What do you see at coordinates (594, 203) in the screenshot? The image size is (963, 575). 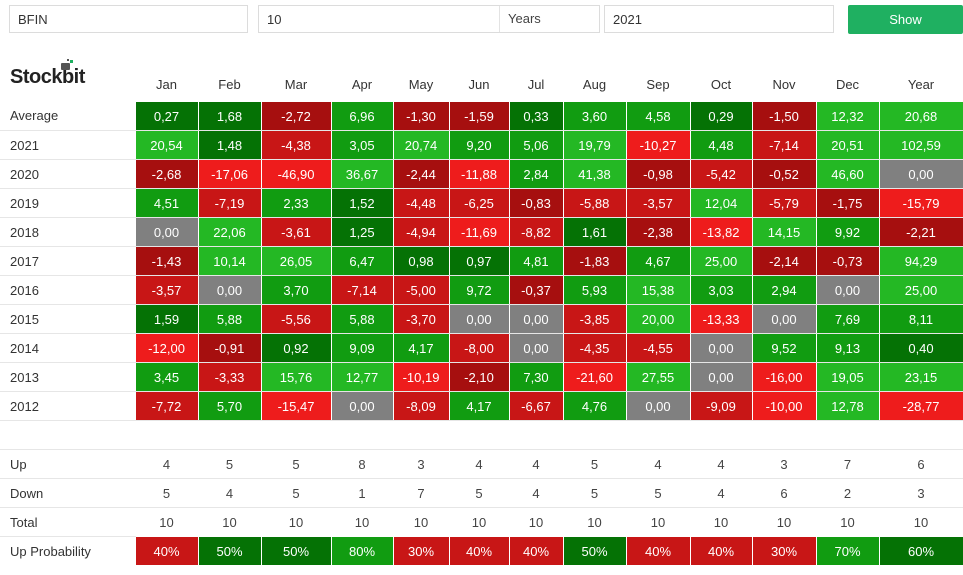 I see `return-cell: -5,88` at bounding box center [594, 203].